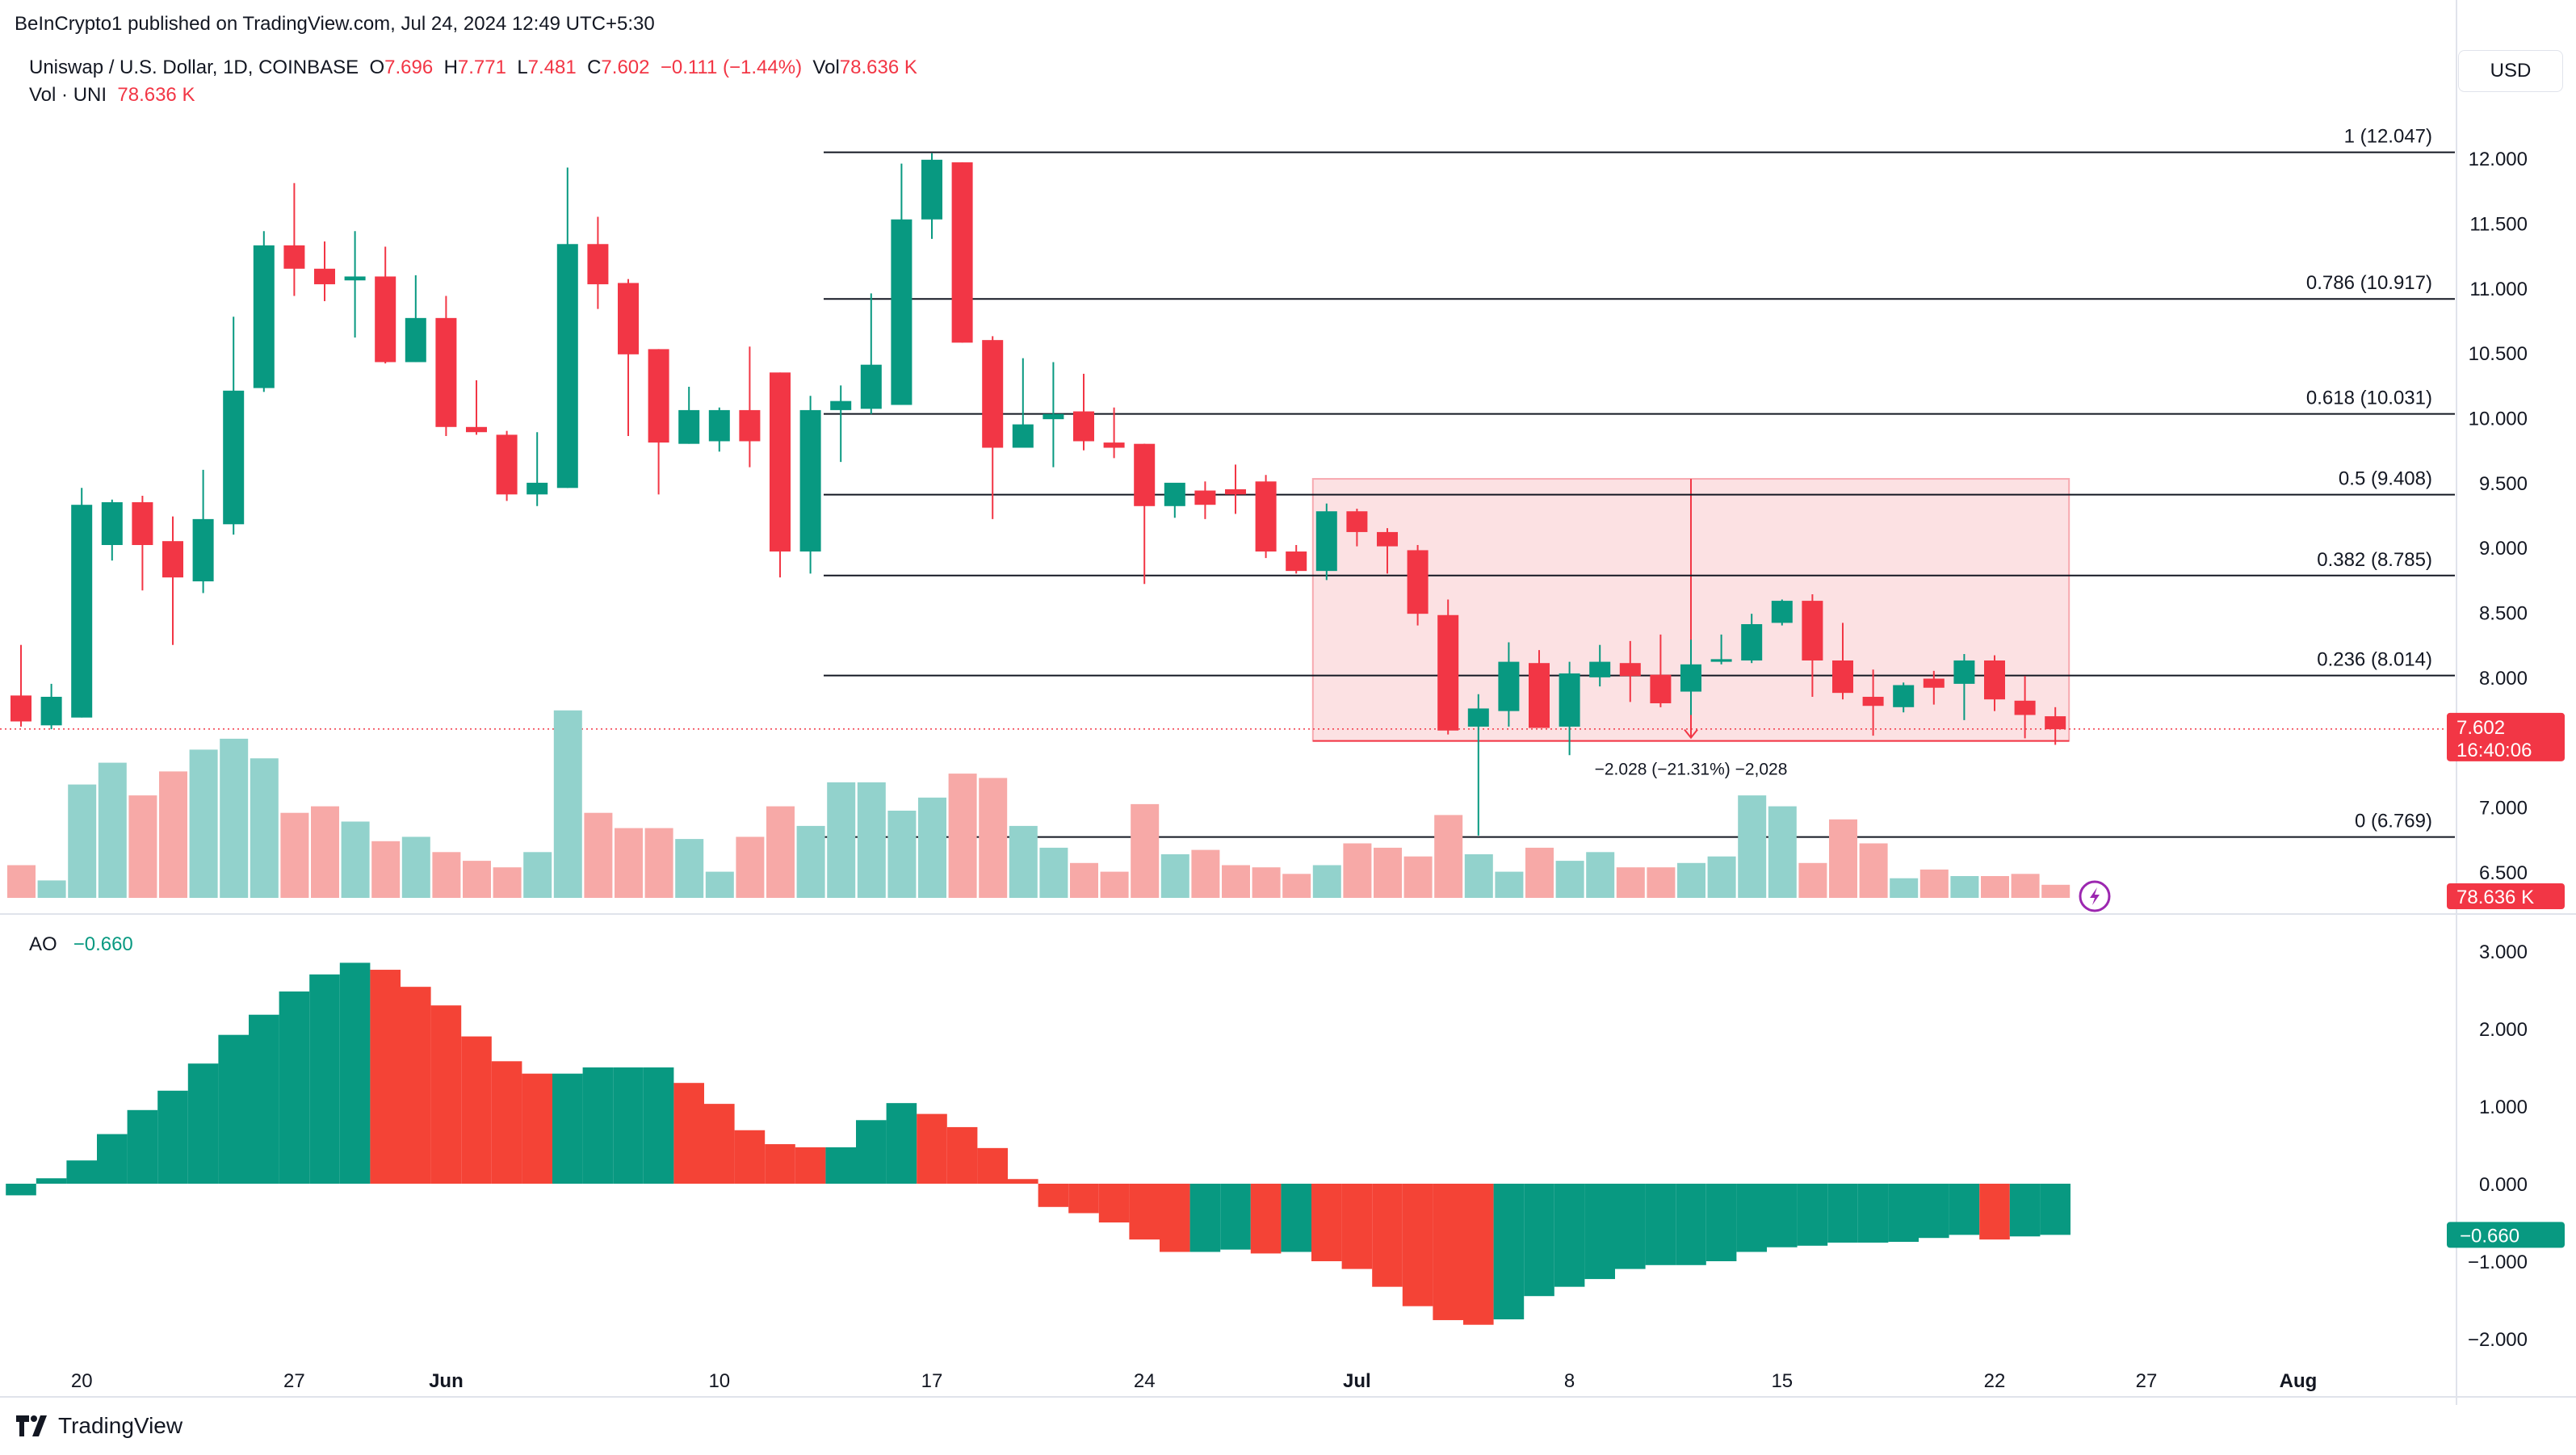 Image resolution: width=2576 pixels, height=1455 pixels. Describe the element at coordinates (99, 1426) in the screenshot. I see `tradingview-logo: TradingView` at that location.